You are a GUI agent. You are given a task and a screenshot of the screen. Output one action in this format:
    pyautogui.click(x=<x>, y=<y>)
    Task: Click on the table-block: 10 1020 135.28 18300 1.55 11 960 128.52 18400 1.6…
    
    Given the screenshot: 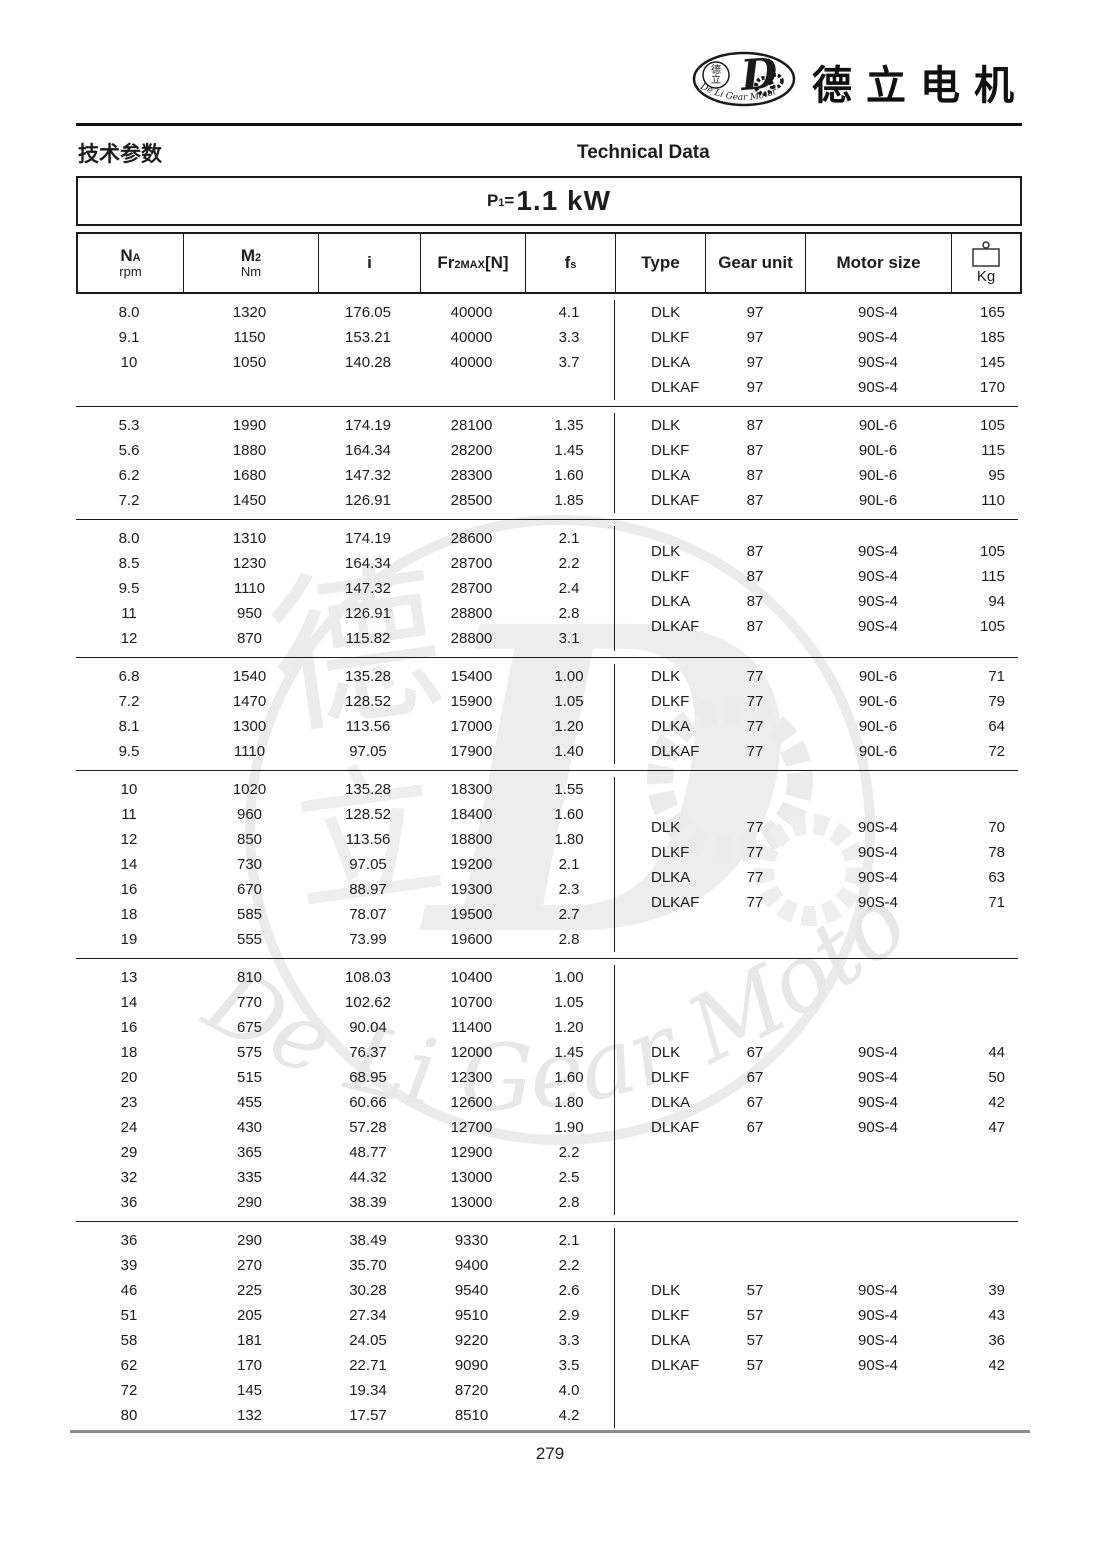 What is the action you would take?
    pyautogui.click(x=547, y=865)
    